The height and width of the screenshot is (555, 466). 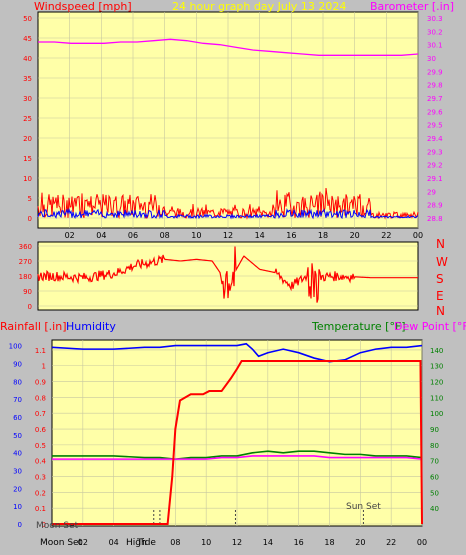 What do you see at coordinates (435, 152) in the screenshot?
I see `barometer-tick-label: 29.3` at bounding box center [435, 152].